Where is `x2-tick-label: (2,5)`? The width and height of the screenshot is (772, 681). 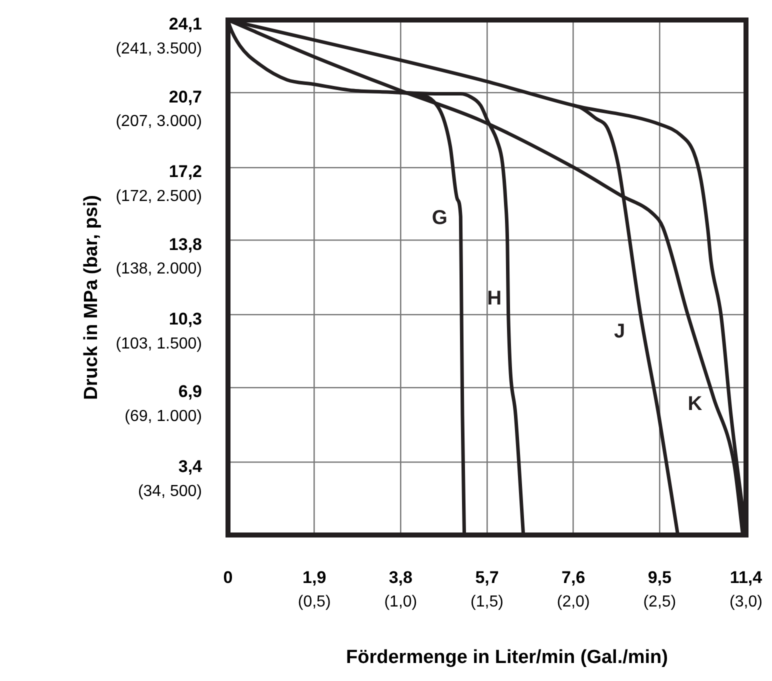 x2-tick-label: (2,5) is located at coordinates (659, 601).